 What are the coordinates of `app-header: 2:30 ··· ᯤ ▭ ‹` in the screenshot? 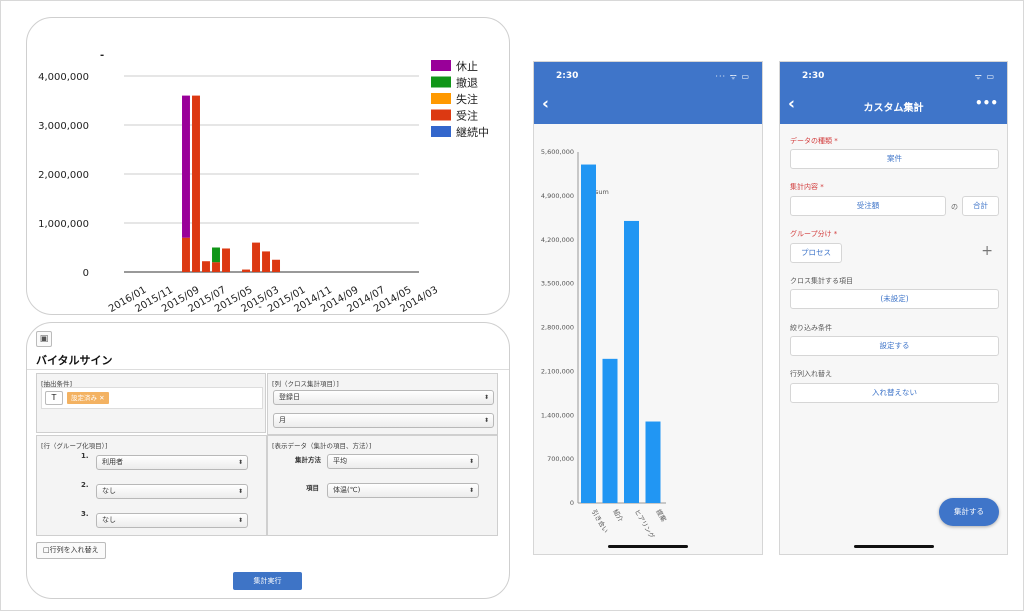 It's located at (648, 93).